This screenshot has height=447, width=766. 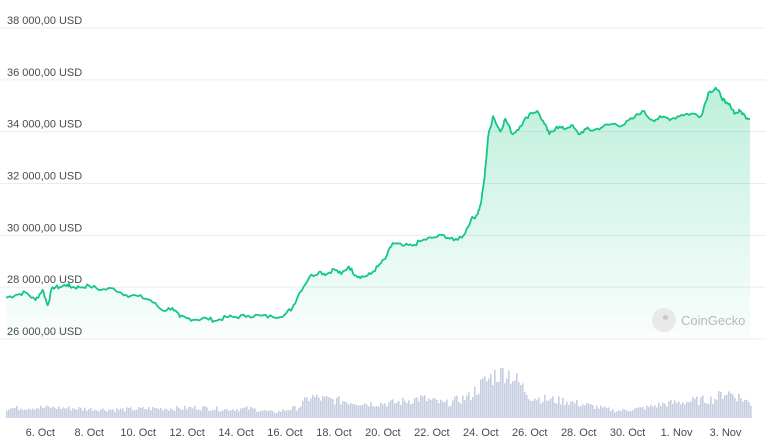 What do you see at coordinates (664, 320) in the screenshot?
I see `coingecko-logo-icon` at bounding box center [664, 320].